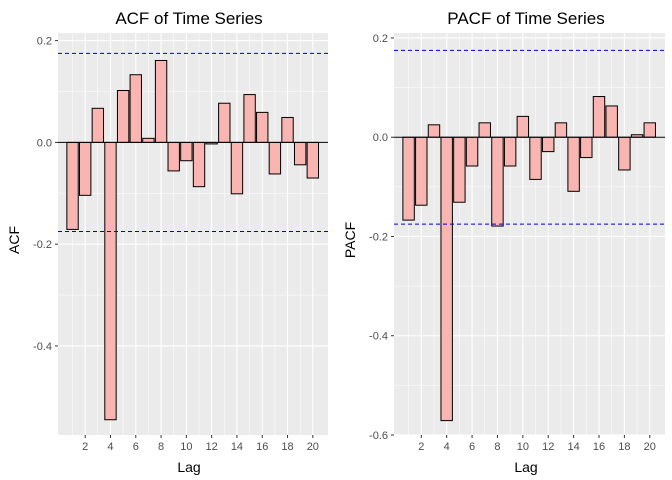 This screenshot has height=480, width=672. I want to click on acf-x-tick-label: 18, so click(287, 447).